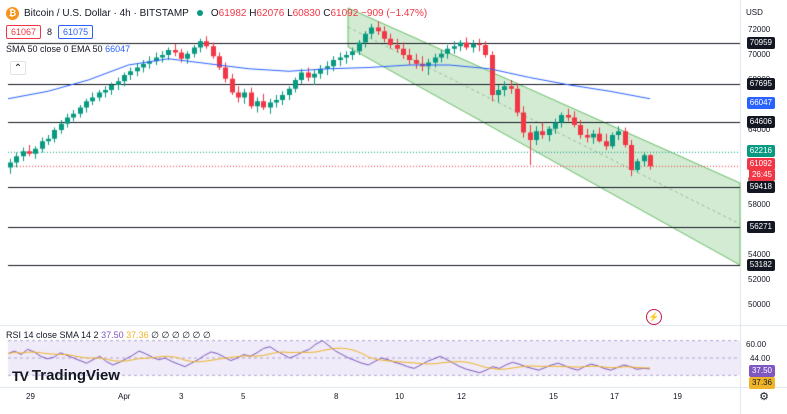  What do you see at coordinates (761, 383) in the screenshot?
I see `rsi-sma-tag: 37.36` at bounding box center [761, 383].